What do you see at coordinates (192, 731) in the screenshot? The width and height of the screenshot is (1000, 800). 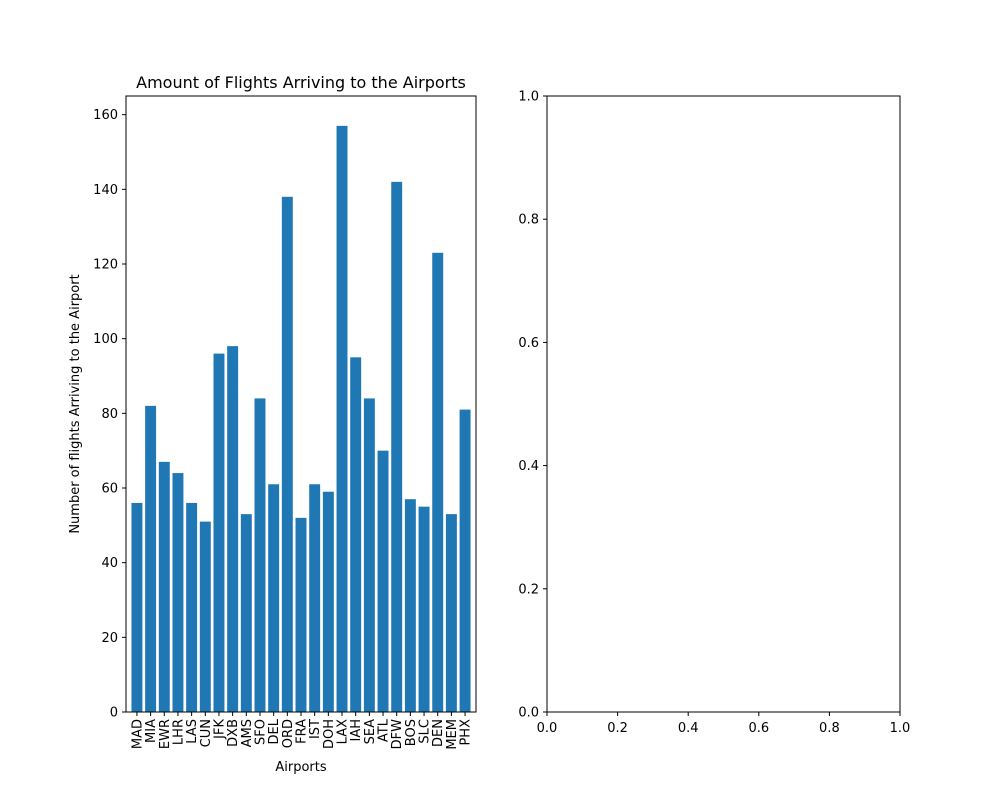 I see `x-tick-label: LAS` at bounding box center [192, 731].